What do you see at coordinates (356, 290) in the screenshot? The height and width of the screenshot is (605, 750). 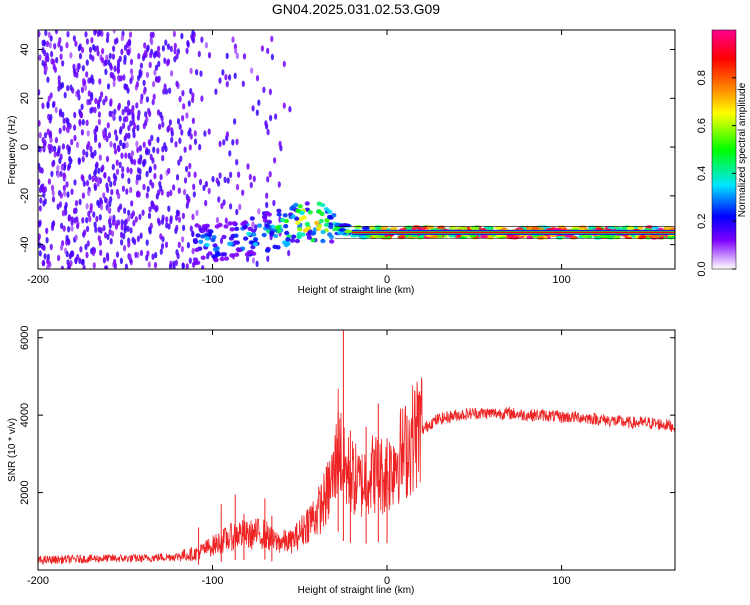 I see `spectrogram-x-label: Height of straight line (km)` at bounding box center [356, 290].